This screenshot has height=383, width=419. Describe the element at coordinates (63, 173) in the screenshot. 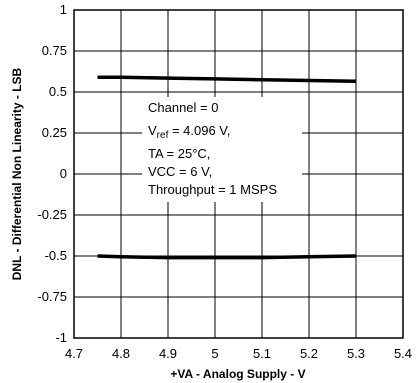

I see `y-tick-label: 0` at that location.